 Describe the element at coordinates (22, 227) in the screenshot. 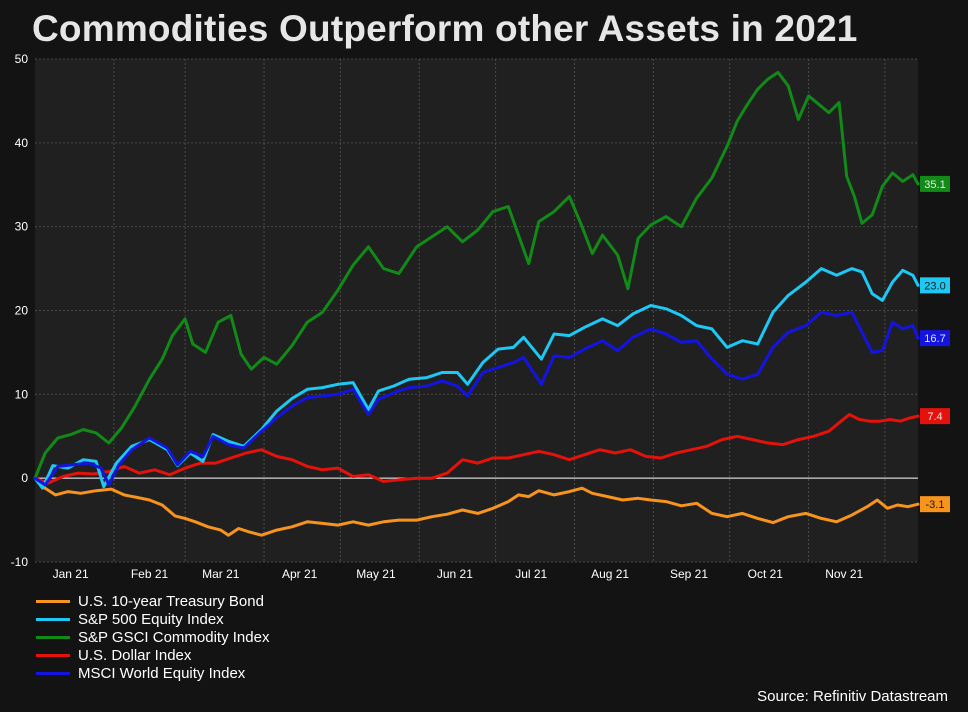

I see `y-tick-label: 30` at that location.